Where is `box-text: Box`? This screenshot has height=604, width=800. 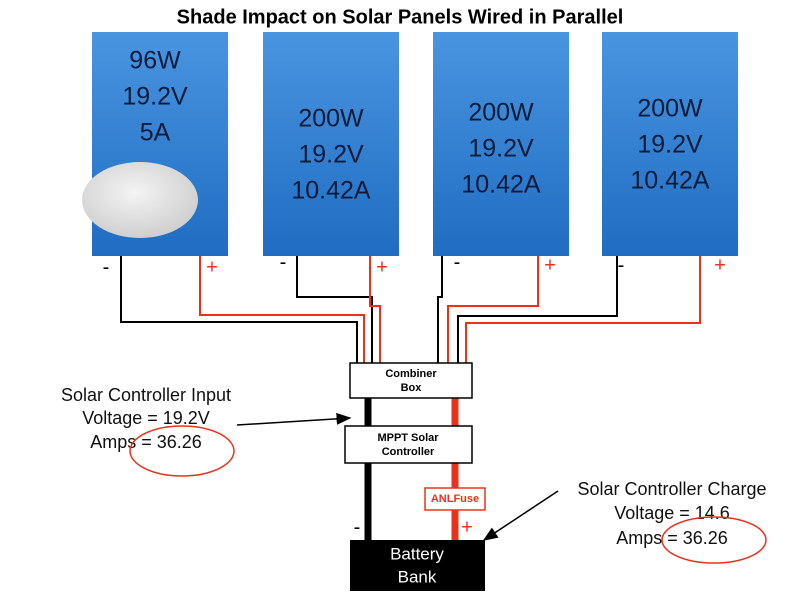
box-text: Box is located at coordinates (412, 388).